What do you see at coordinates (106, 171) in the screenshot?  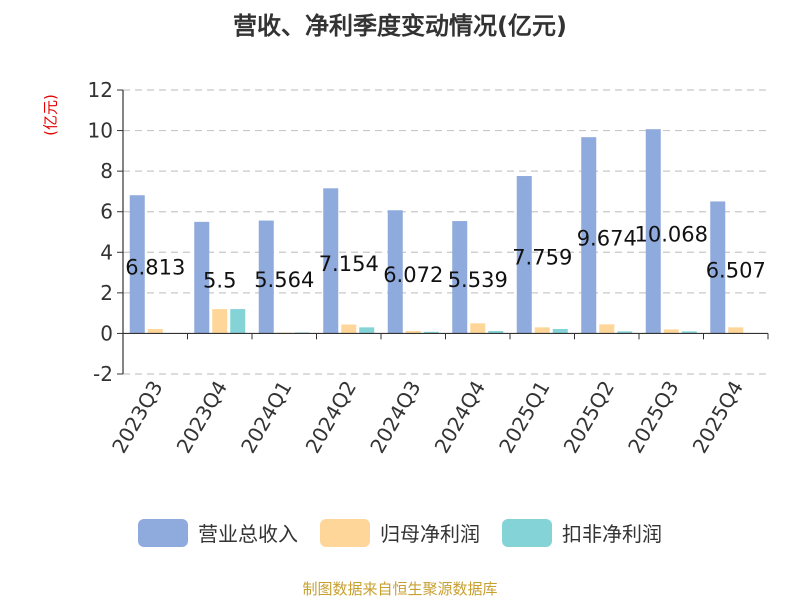 I see `y-tick-label: 8` at bounding box center [106, 171].